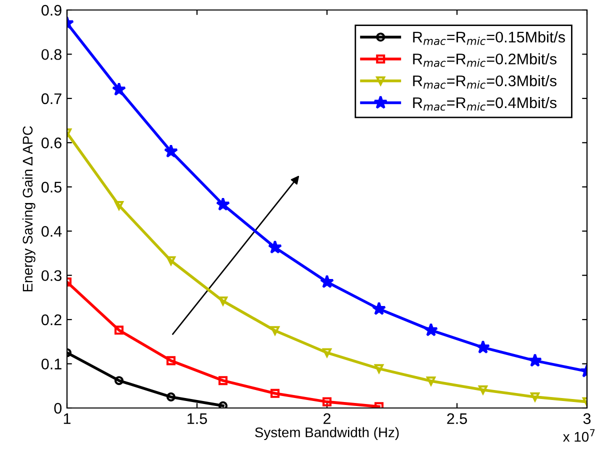 This screenshot has height=454, width=605. I want to click on y-tick-label: 0.9, so click(52, 10).